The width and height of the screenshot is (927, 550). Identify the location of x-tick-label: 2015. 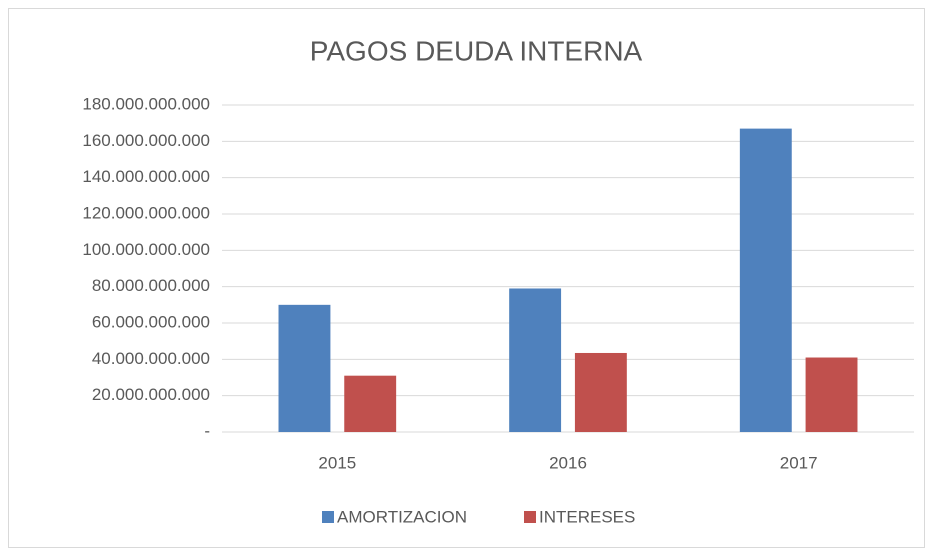
(337, 462).